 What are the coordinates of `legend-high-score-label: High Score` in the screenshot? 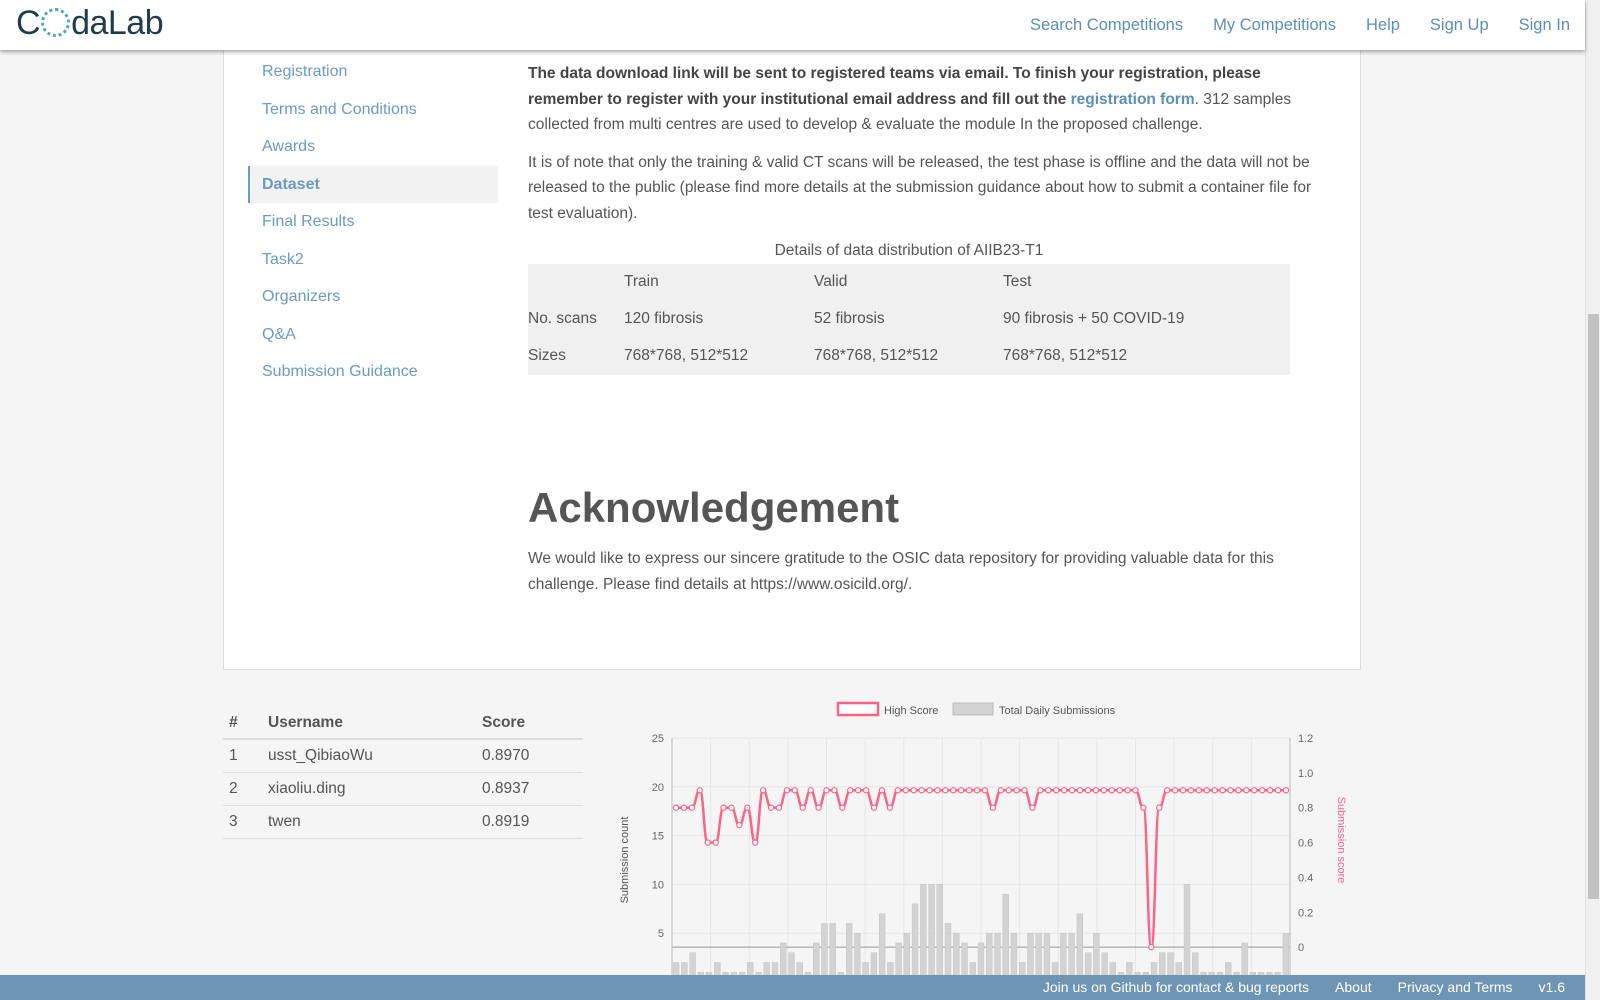 It's located at (911, 711).